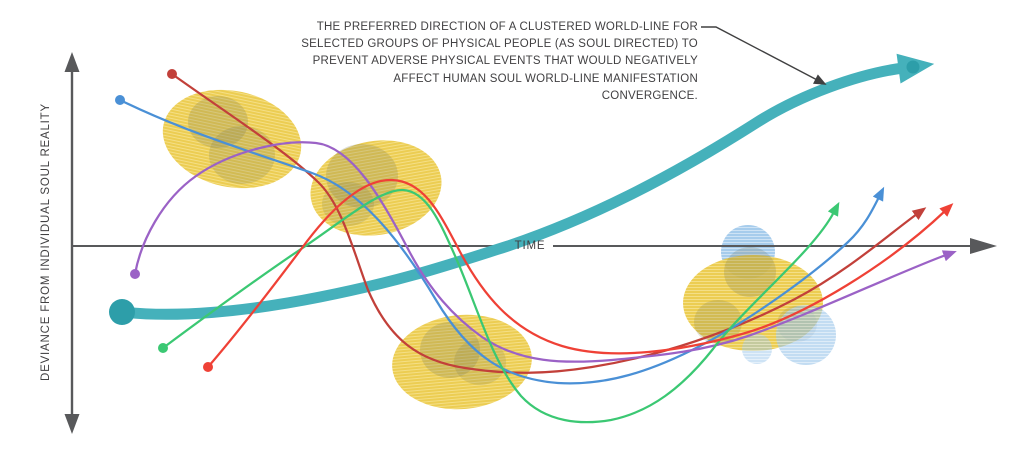 The image size is (1024, 450). Describe the element at coordinates (764, 55) in the screenshot. I see `annotation-leader-line` at that location.